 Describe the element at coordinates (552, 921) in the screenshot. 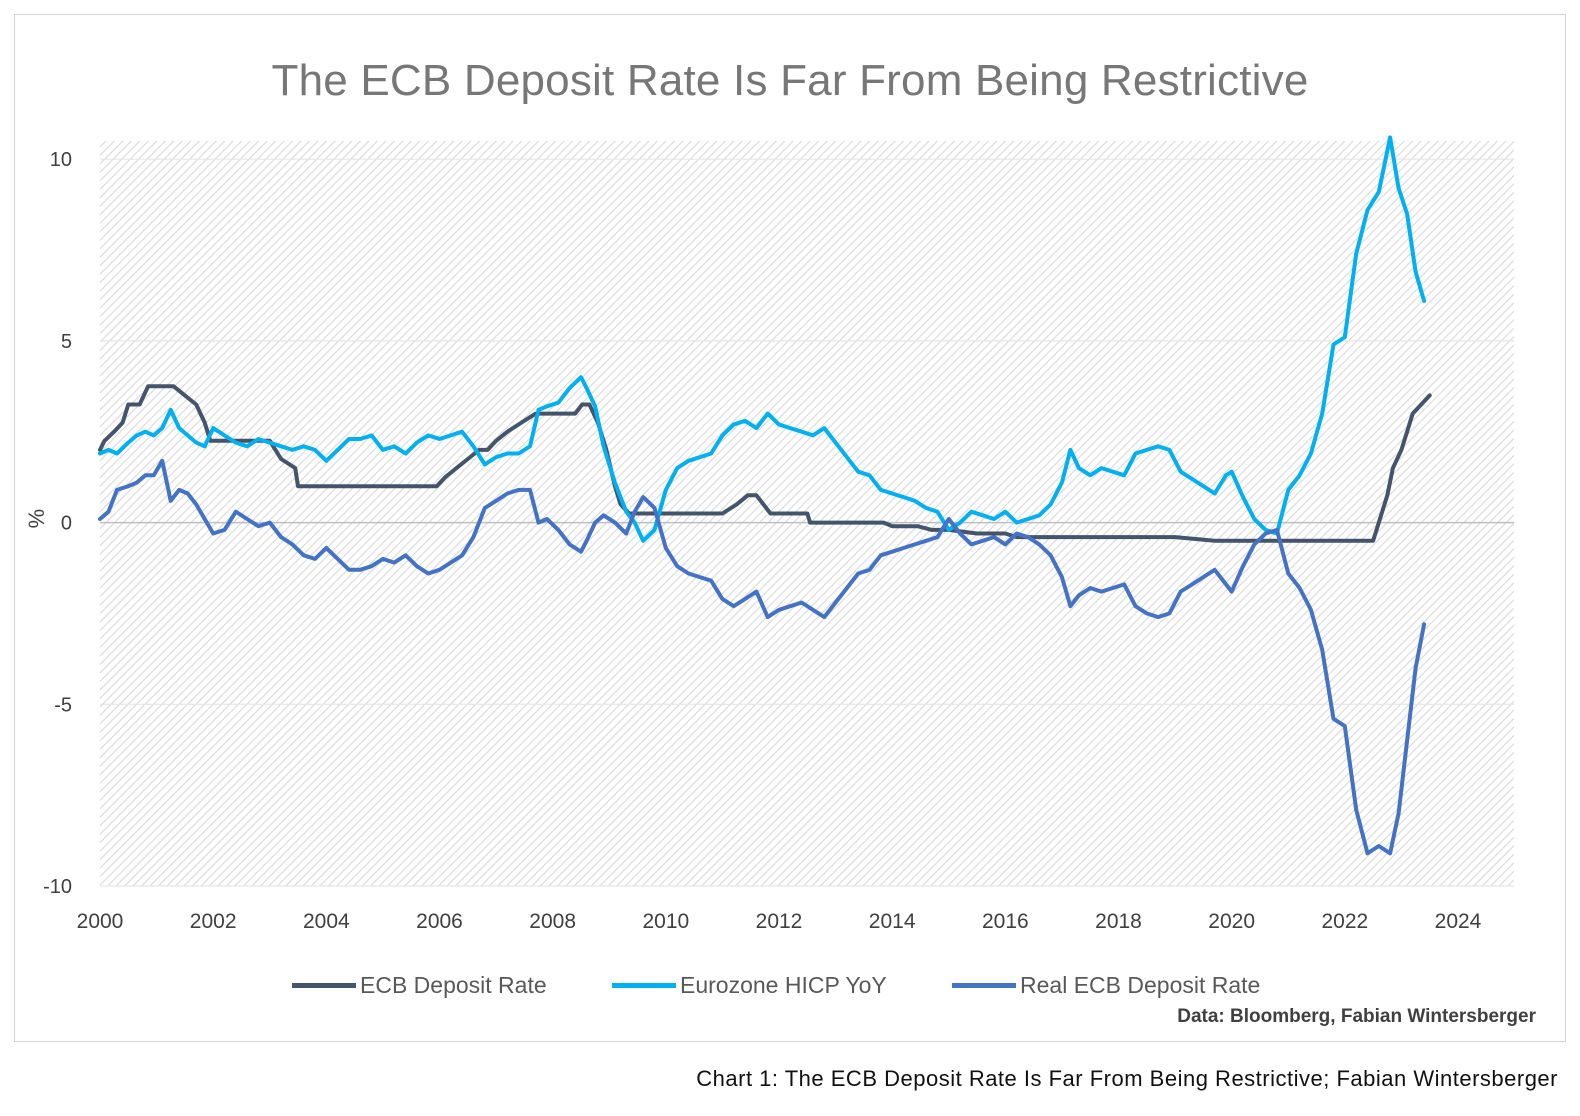

I see `x-tick-label: 2008` at that location.